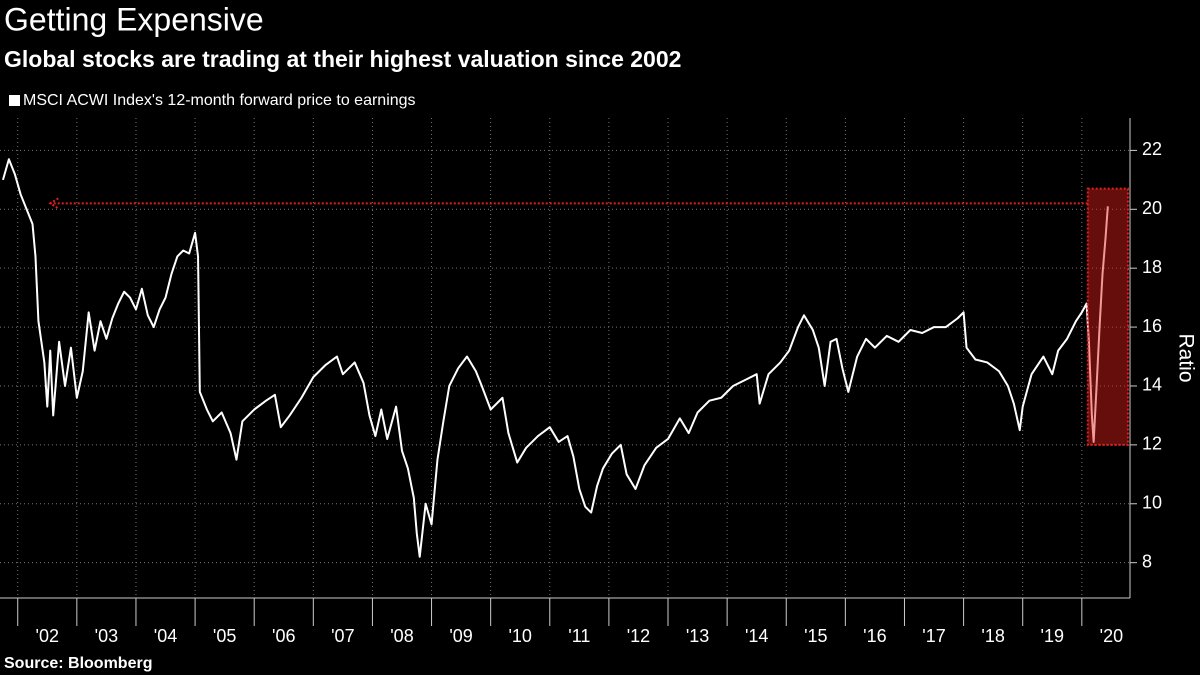 The height and width of the screenshot is (675, 1200). What do you see at coordinates (1111, 636) in the screenshot?
I see `x-tick-label: '20` at bounding box center [1111, 636].